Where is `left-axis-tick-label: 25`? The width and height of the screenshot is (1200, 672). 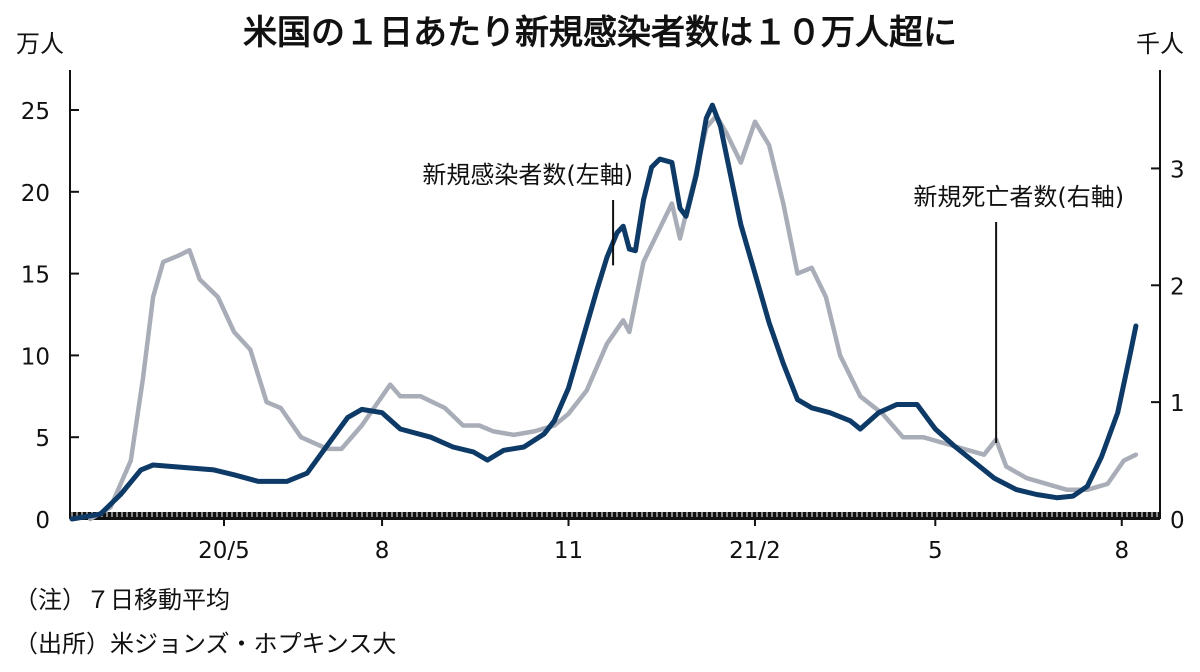 left-axis-tick-label: 25 is located at coordinates (35, 112).